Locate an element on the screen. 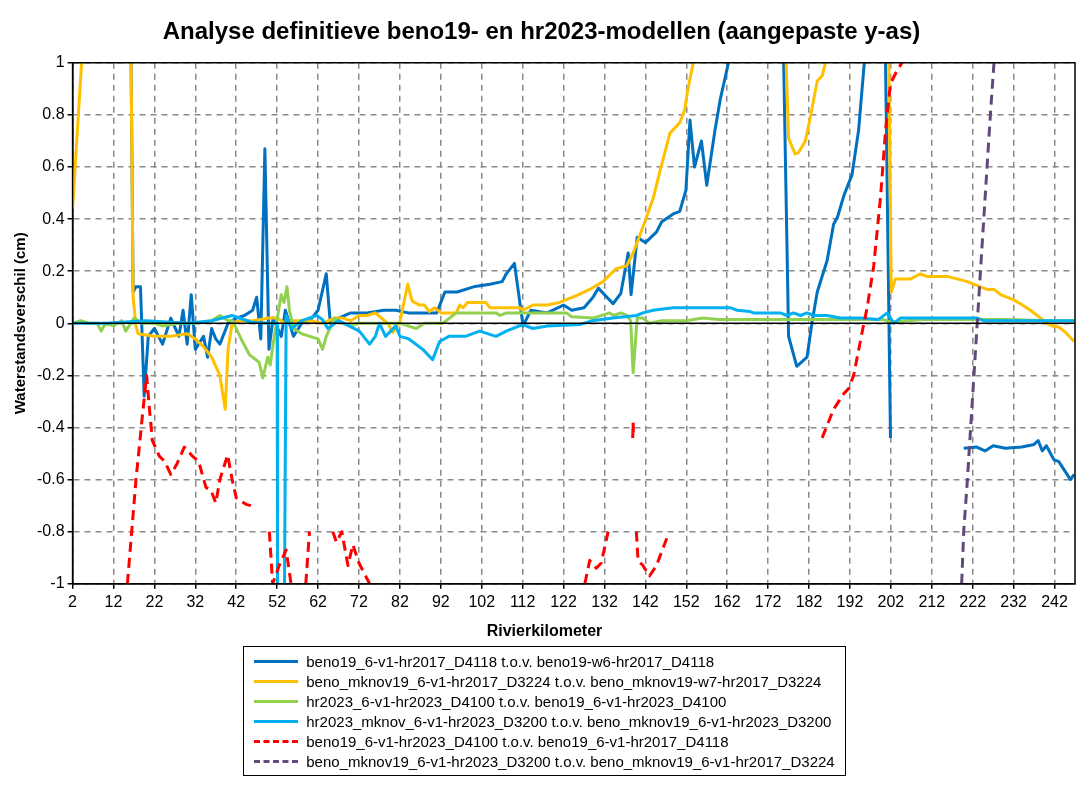  y-tick-label: -0.8 is located at coordinates (50, 531).